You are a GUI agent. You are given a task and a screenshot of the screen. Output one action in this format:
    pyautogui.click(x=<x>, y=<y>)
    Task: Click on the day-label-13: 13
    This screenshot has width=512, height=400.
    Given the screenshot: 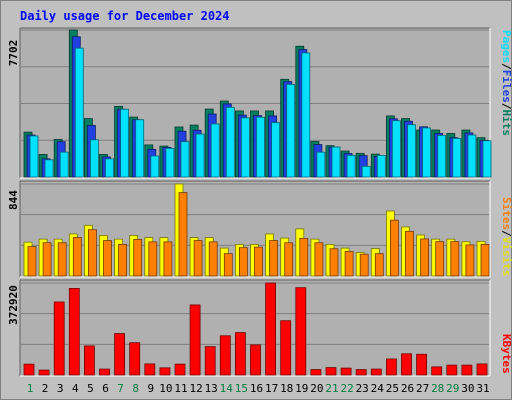 What is the action you would take?
    pyautogui.click(x=211, y=388)
    